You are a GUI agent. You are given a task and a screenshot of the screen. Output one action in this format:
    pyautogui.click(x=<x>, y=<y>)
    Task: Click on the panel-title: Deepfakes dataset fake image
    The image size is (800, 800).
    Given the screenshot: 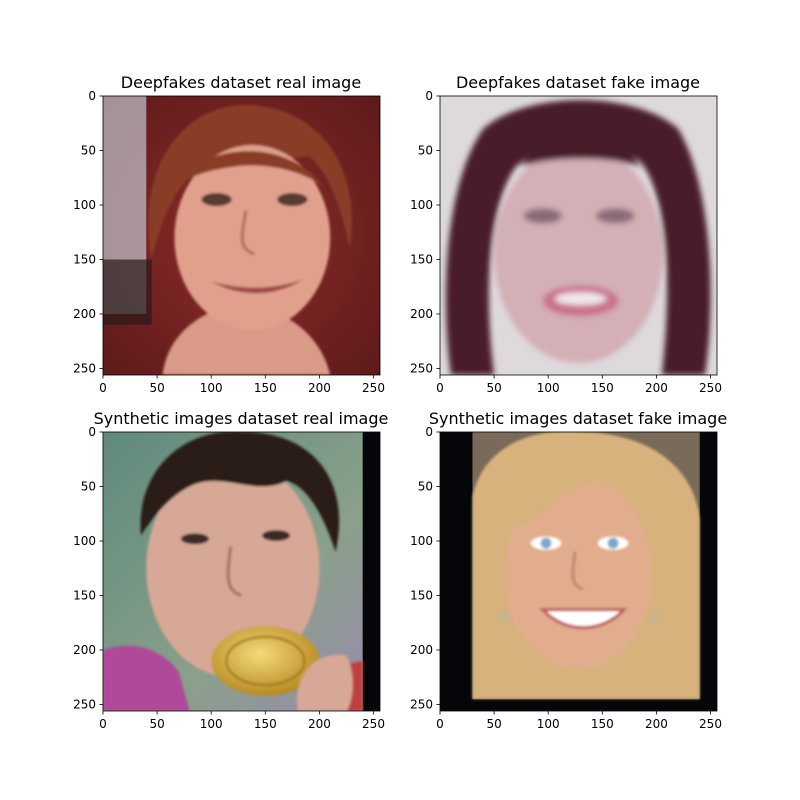 What is the action you would take?
    pyautogui.click(x=578, y=82)
    